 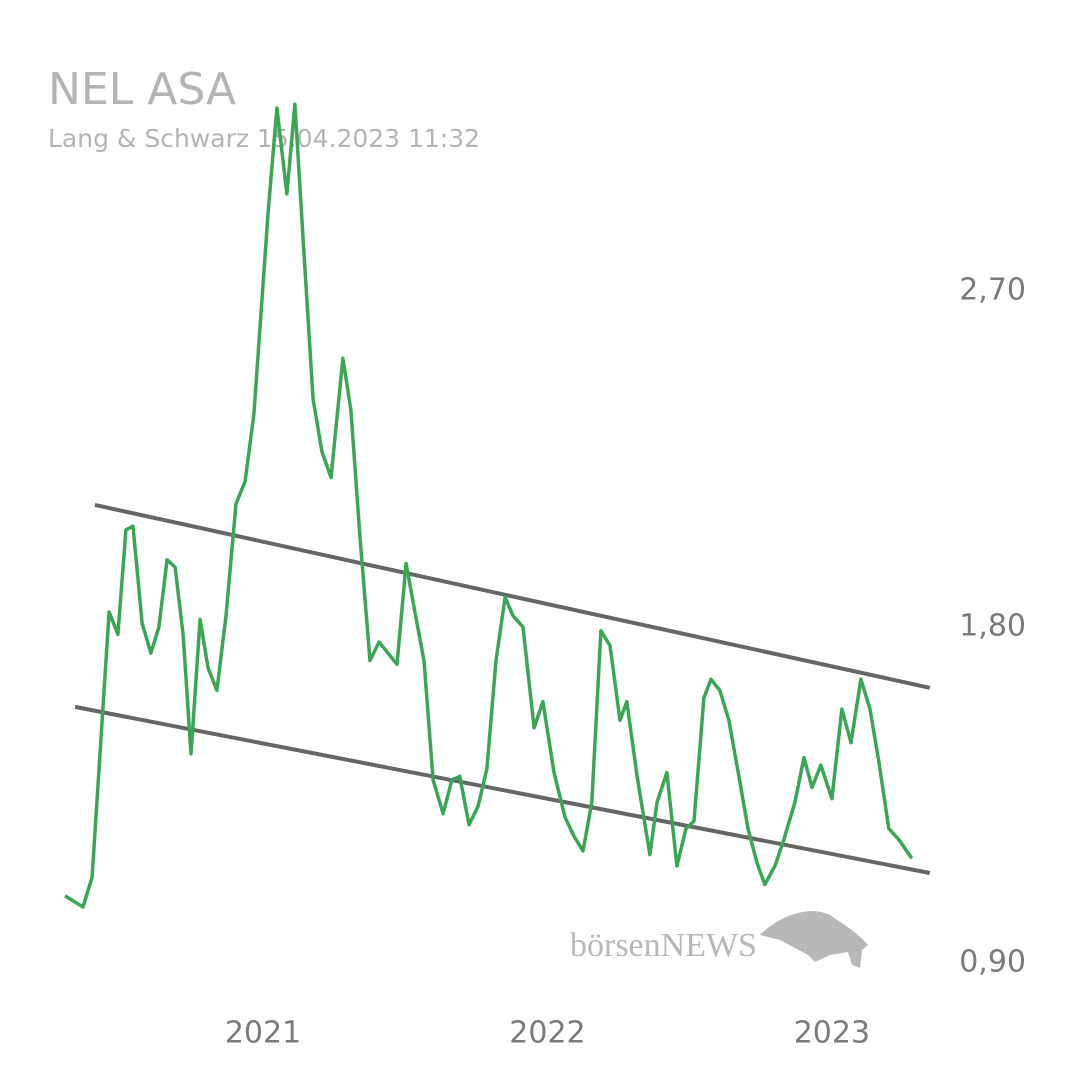 What do you see at coordinates (992, 289) in the screenshot?
I see `y-tick-label: 2,70` at bounding box center [992, 289].